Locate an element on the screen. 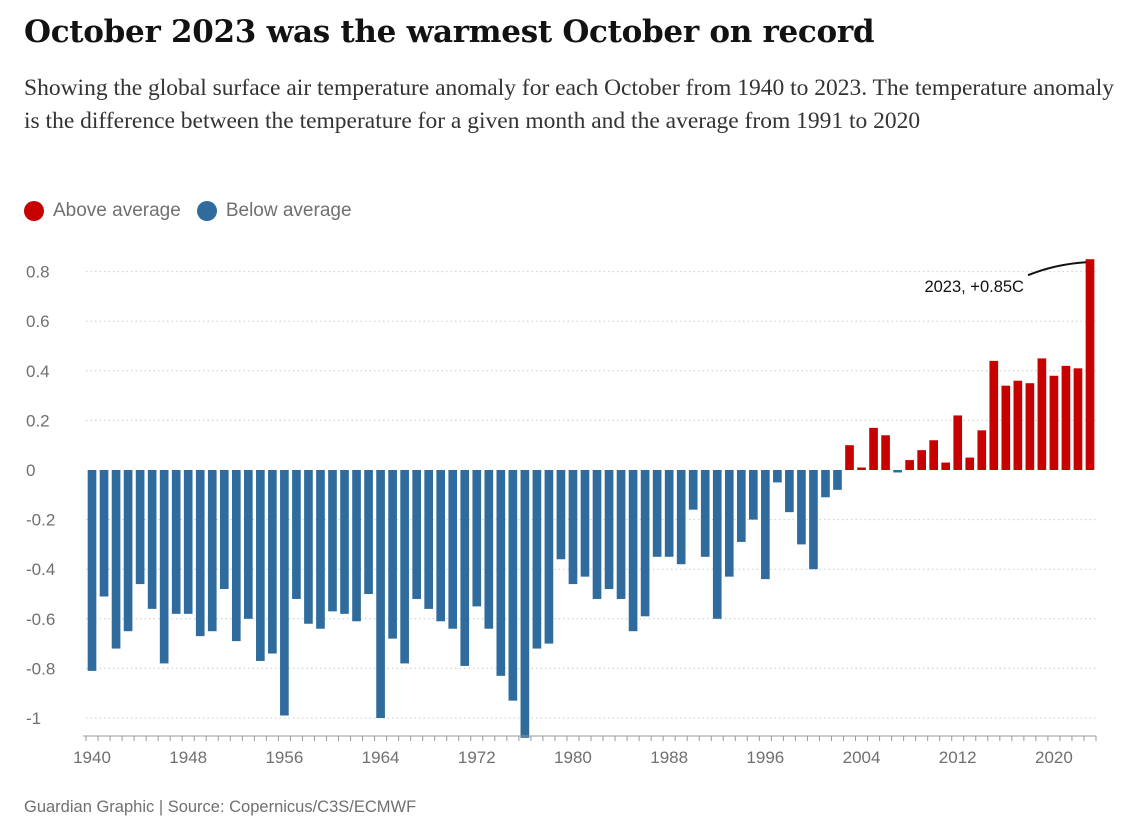 The height and width of the screenshot is (832, 1125). y-tick-label: -1 is located at coordinates (33, 718).